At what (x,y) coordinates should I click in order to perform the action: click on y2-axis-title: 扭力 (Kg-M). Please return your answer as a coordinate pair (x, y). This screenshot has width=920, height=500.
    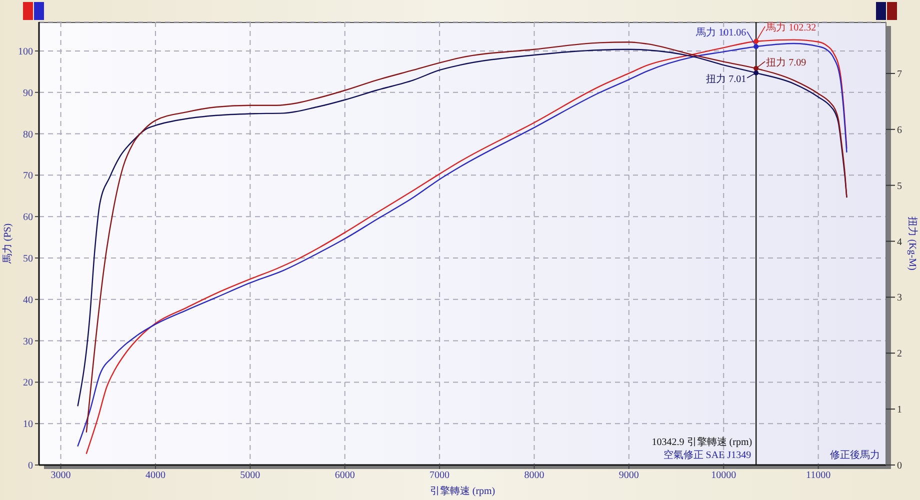
    Looking at the image, I should click on (912, 243).